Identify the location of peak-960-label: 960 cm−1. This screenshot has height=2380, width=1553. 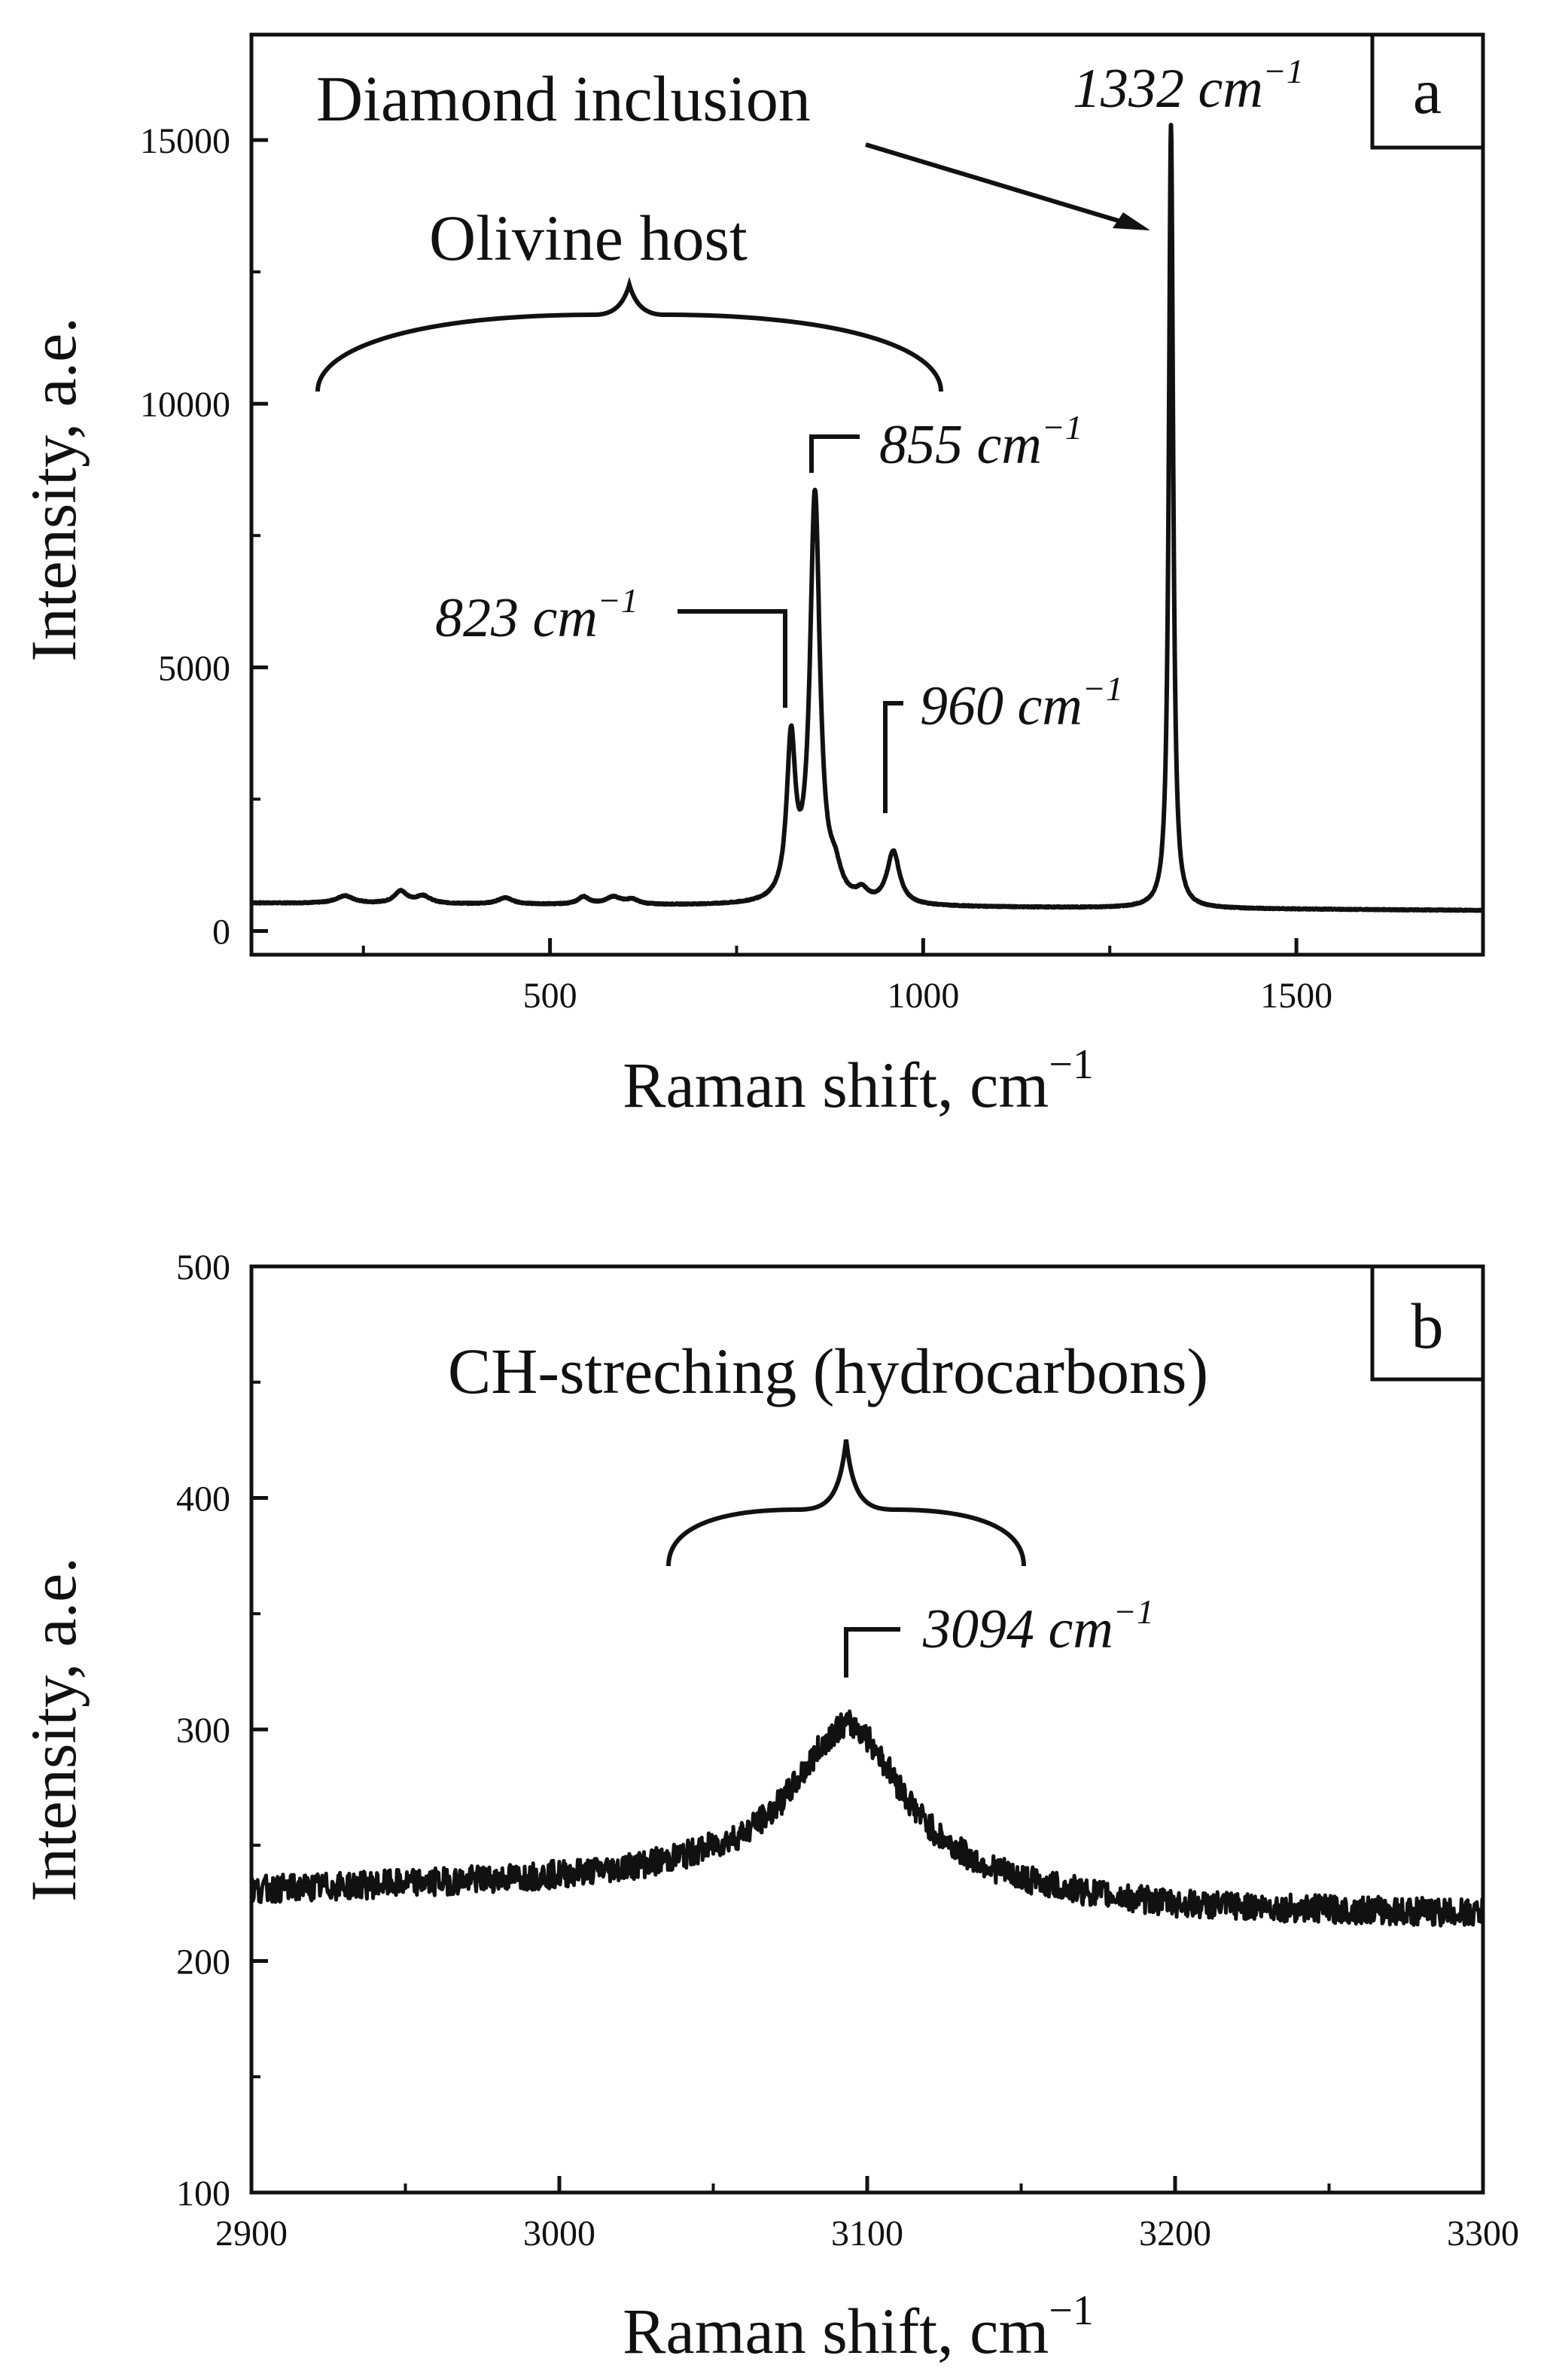
(1021, 703).